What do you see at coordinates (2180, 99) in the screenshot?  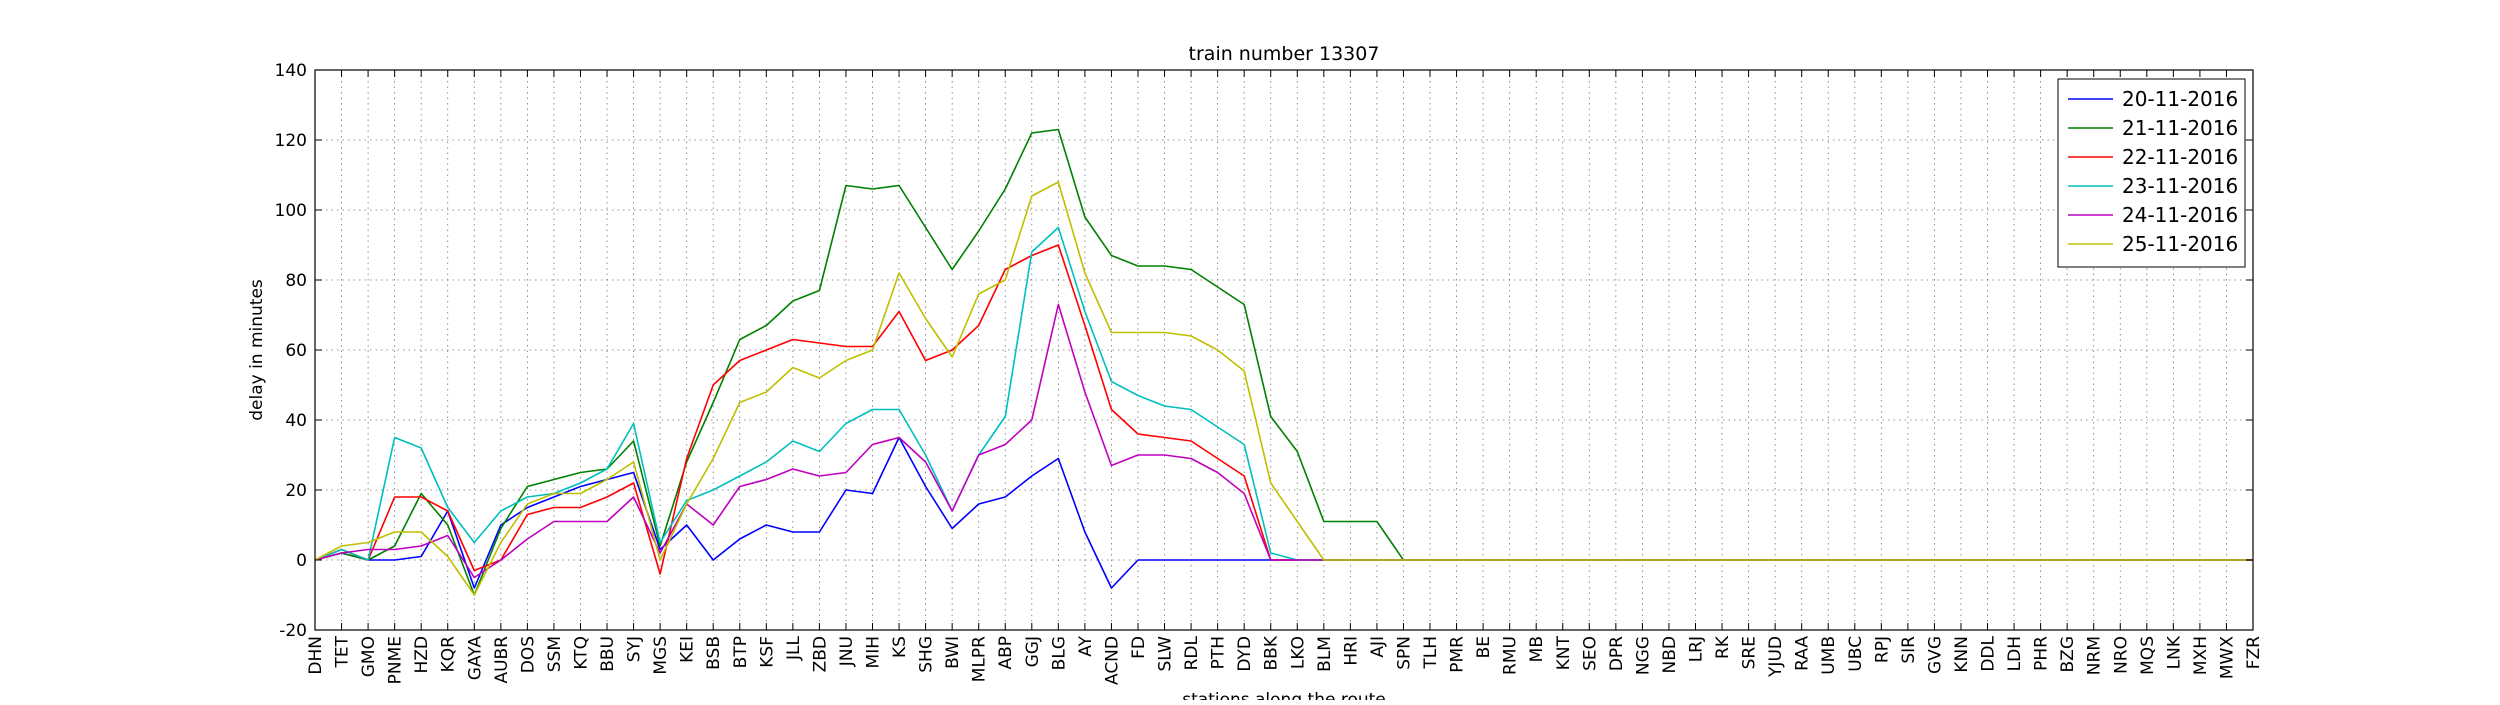 I see `legend-label: 20-11-2016` at bounding box center [2180, 99].